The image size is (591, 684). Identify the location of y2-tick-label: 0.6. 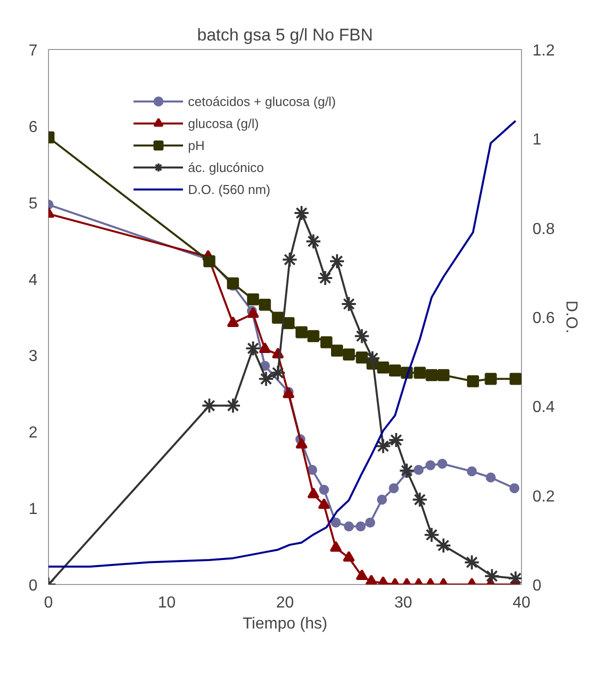
(543, 318).